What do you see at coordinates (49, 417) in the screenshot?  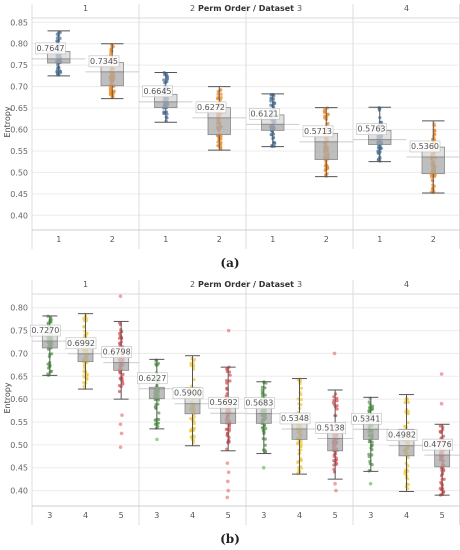 I see `box-1-3: 0.7270 3` at bounding box center [49, 417].